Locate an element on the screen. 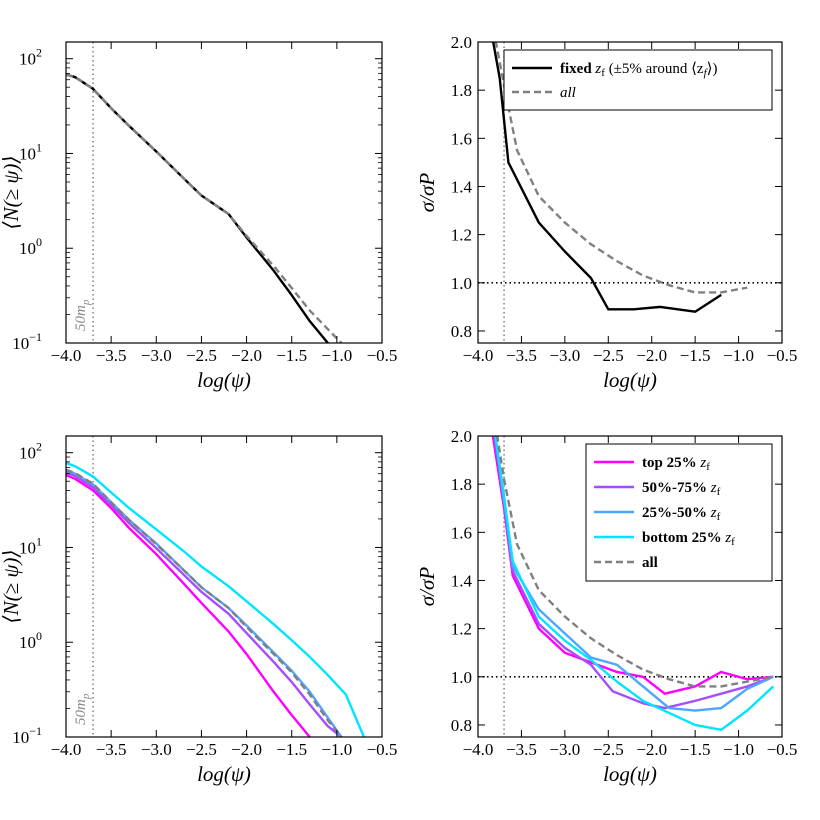 This screenshot has height=820, width=820. legend-label-bold: all is located at coordinates (650, 563).